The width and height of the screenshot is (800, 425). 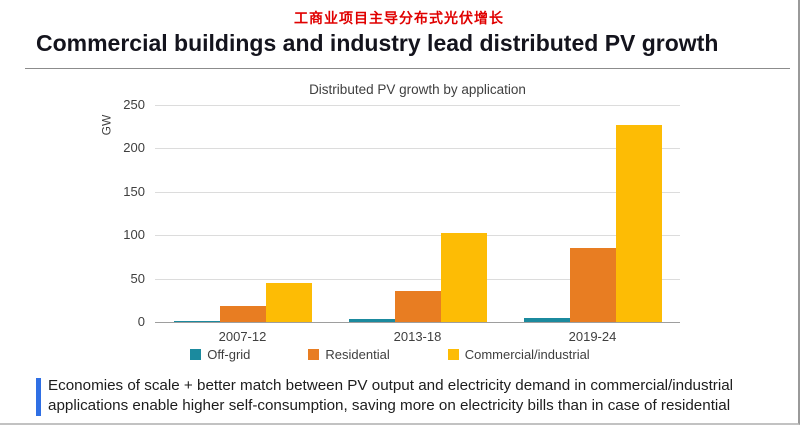 What do you see at coordinates (417, 89) in the screenshot?
I see `chart-title: Distributed PV growth by application` at bounding box center [417, 89].